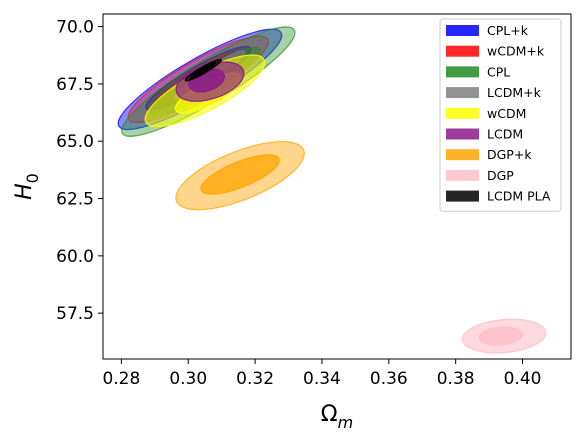 The width and height of the screenshot is (581, 445). What do you see at coordinates (516, 51) in the screenshot?
I see `legend-label: wCDM+k` at bounding box center [516, 51].